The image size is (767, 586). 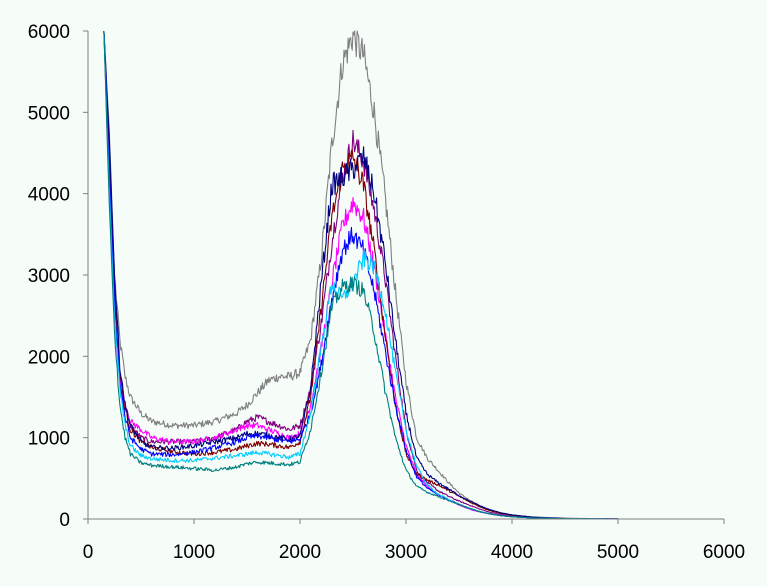 I want to click on y-tick-label: 1000, so click(x=49, y=439).